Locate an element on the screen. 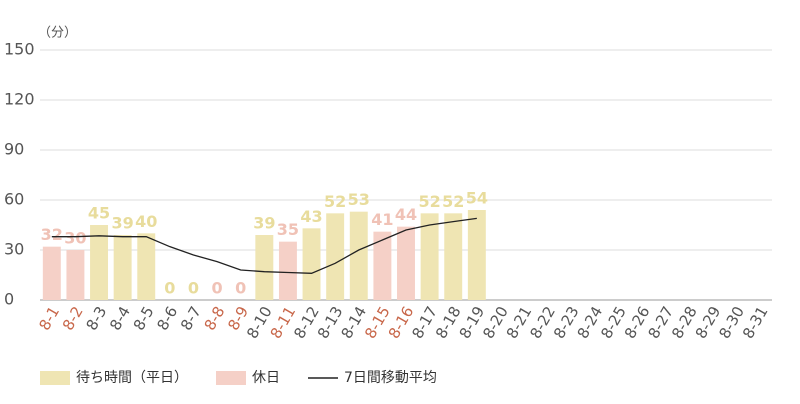  y-unit: （分） is located at coordinates (57, 33).